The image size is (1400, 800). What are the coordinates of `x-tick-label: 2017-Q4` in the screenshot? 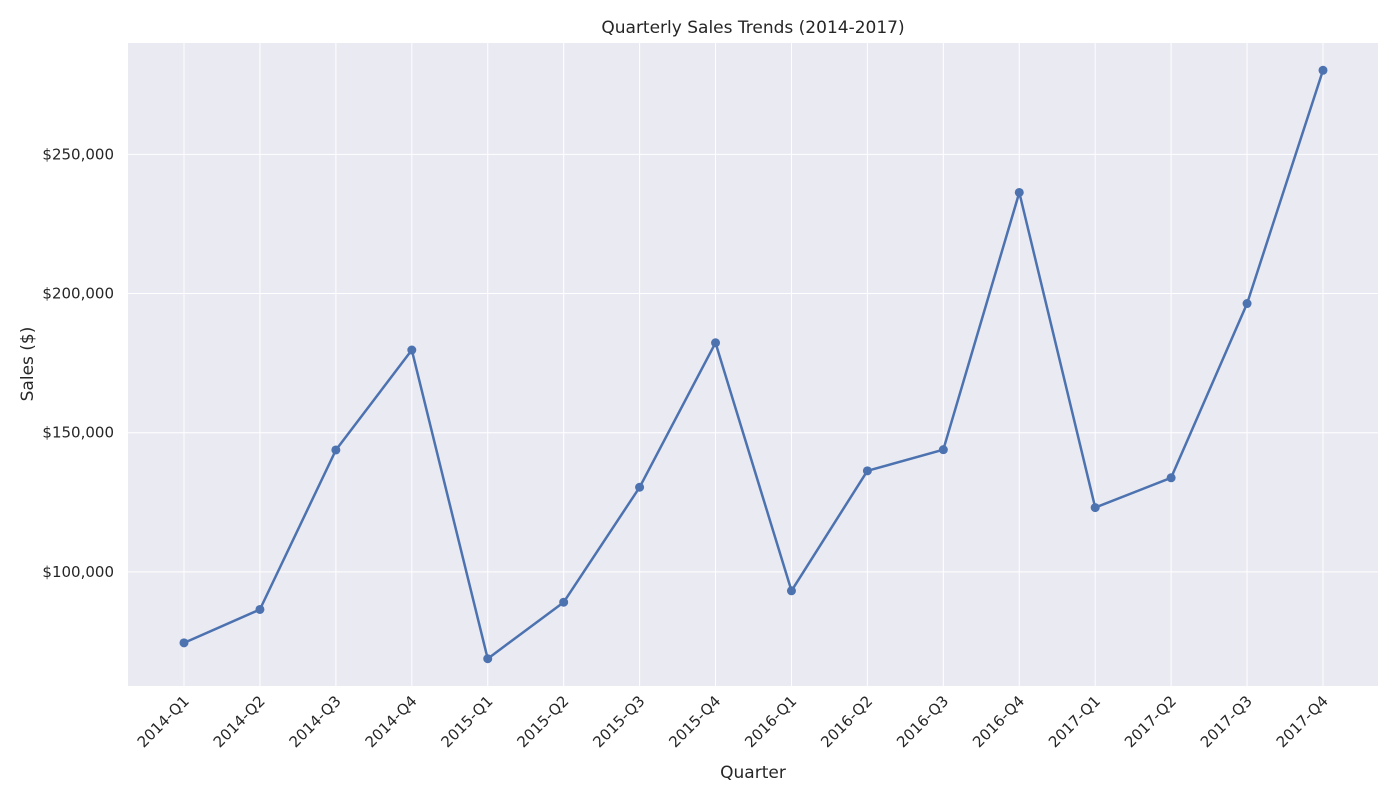 It's located at (1302, 721).